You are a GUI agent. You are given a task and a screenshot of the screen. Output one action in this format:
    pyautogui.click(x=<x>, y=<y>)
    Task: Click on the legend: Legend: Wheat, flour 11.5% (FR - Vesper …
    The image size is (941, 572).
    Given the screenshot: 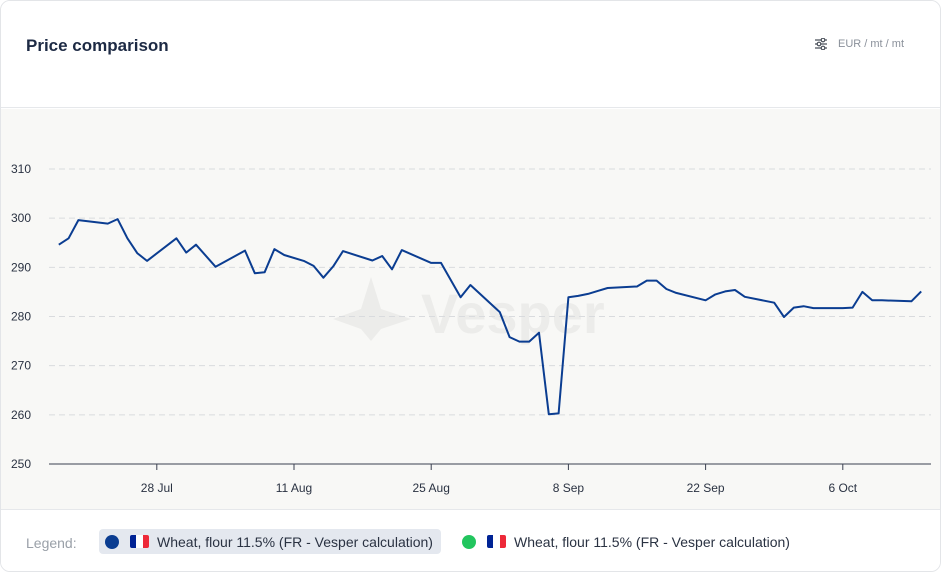 What is the action you would take?
    pyautogui.click(x=470, y=540)
    